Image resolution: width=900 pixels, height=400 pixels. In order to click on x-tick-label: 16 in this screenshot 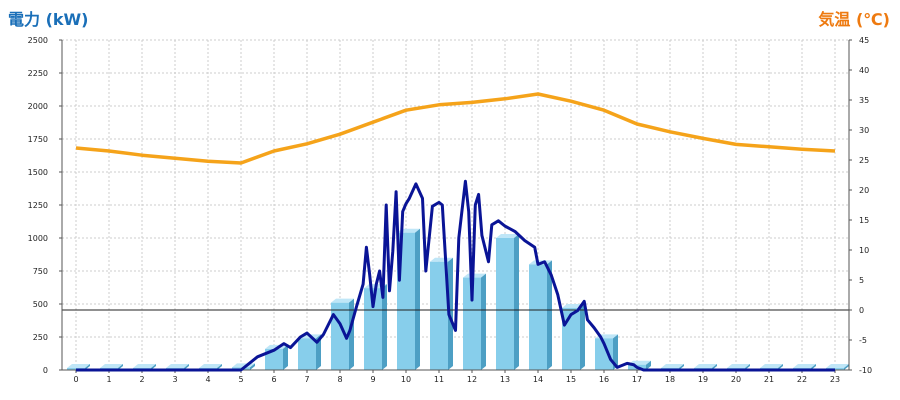, I will do `click(604, 379)`.